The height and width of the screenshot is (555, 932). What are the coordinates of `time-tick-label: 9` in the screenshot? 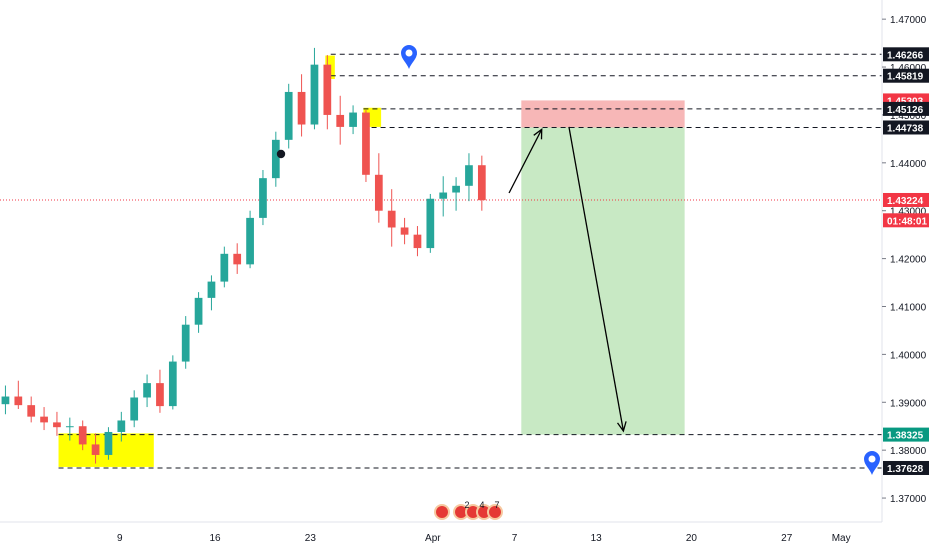 It's located at (120, 538).